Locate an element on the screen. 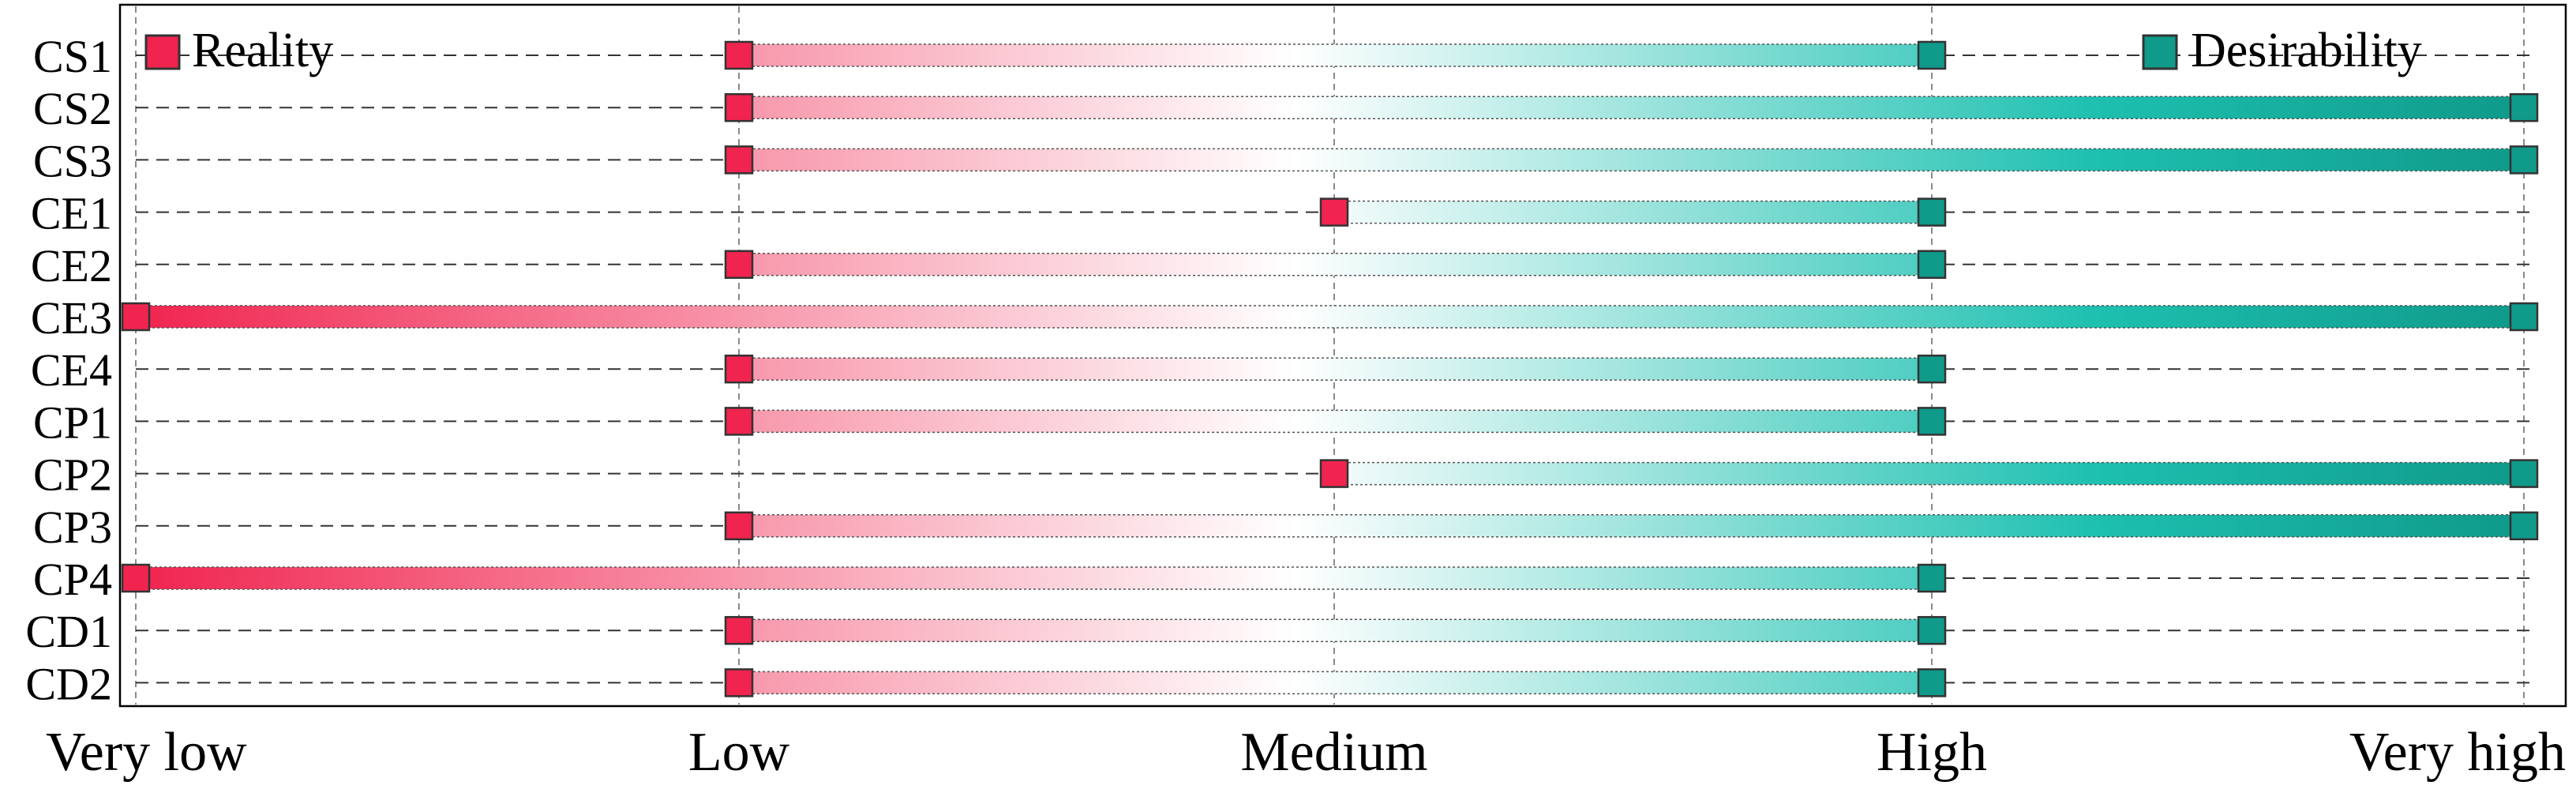  category-label: CP4 is located at coordinates (72, 579).